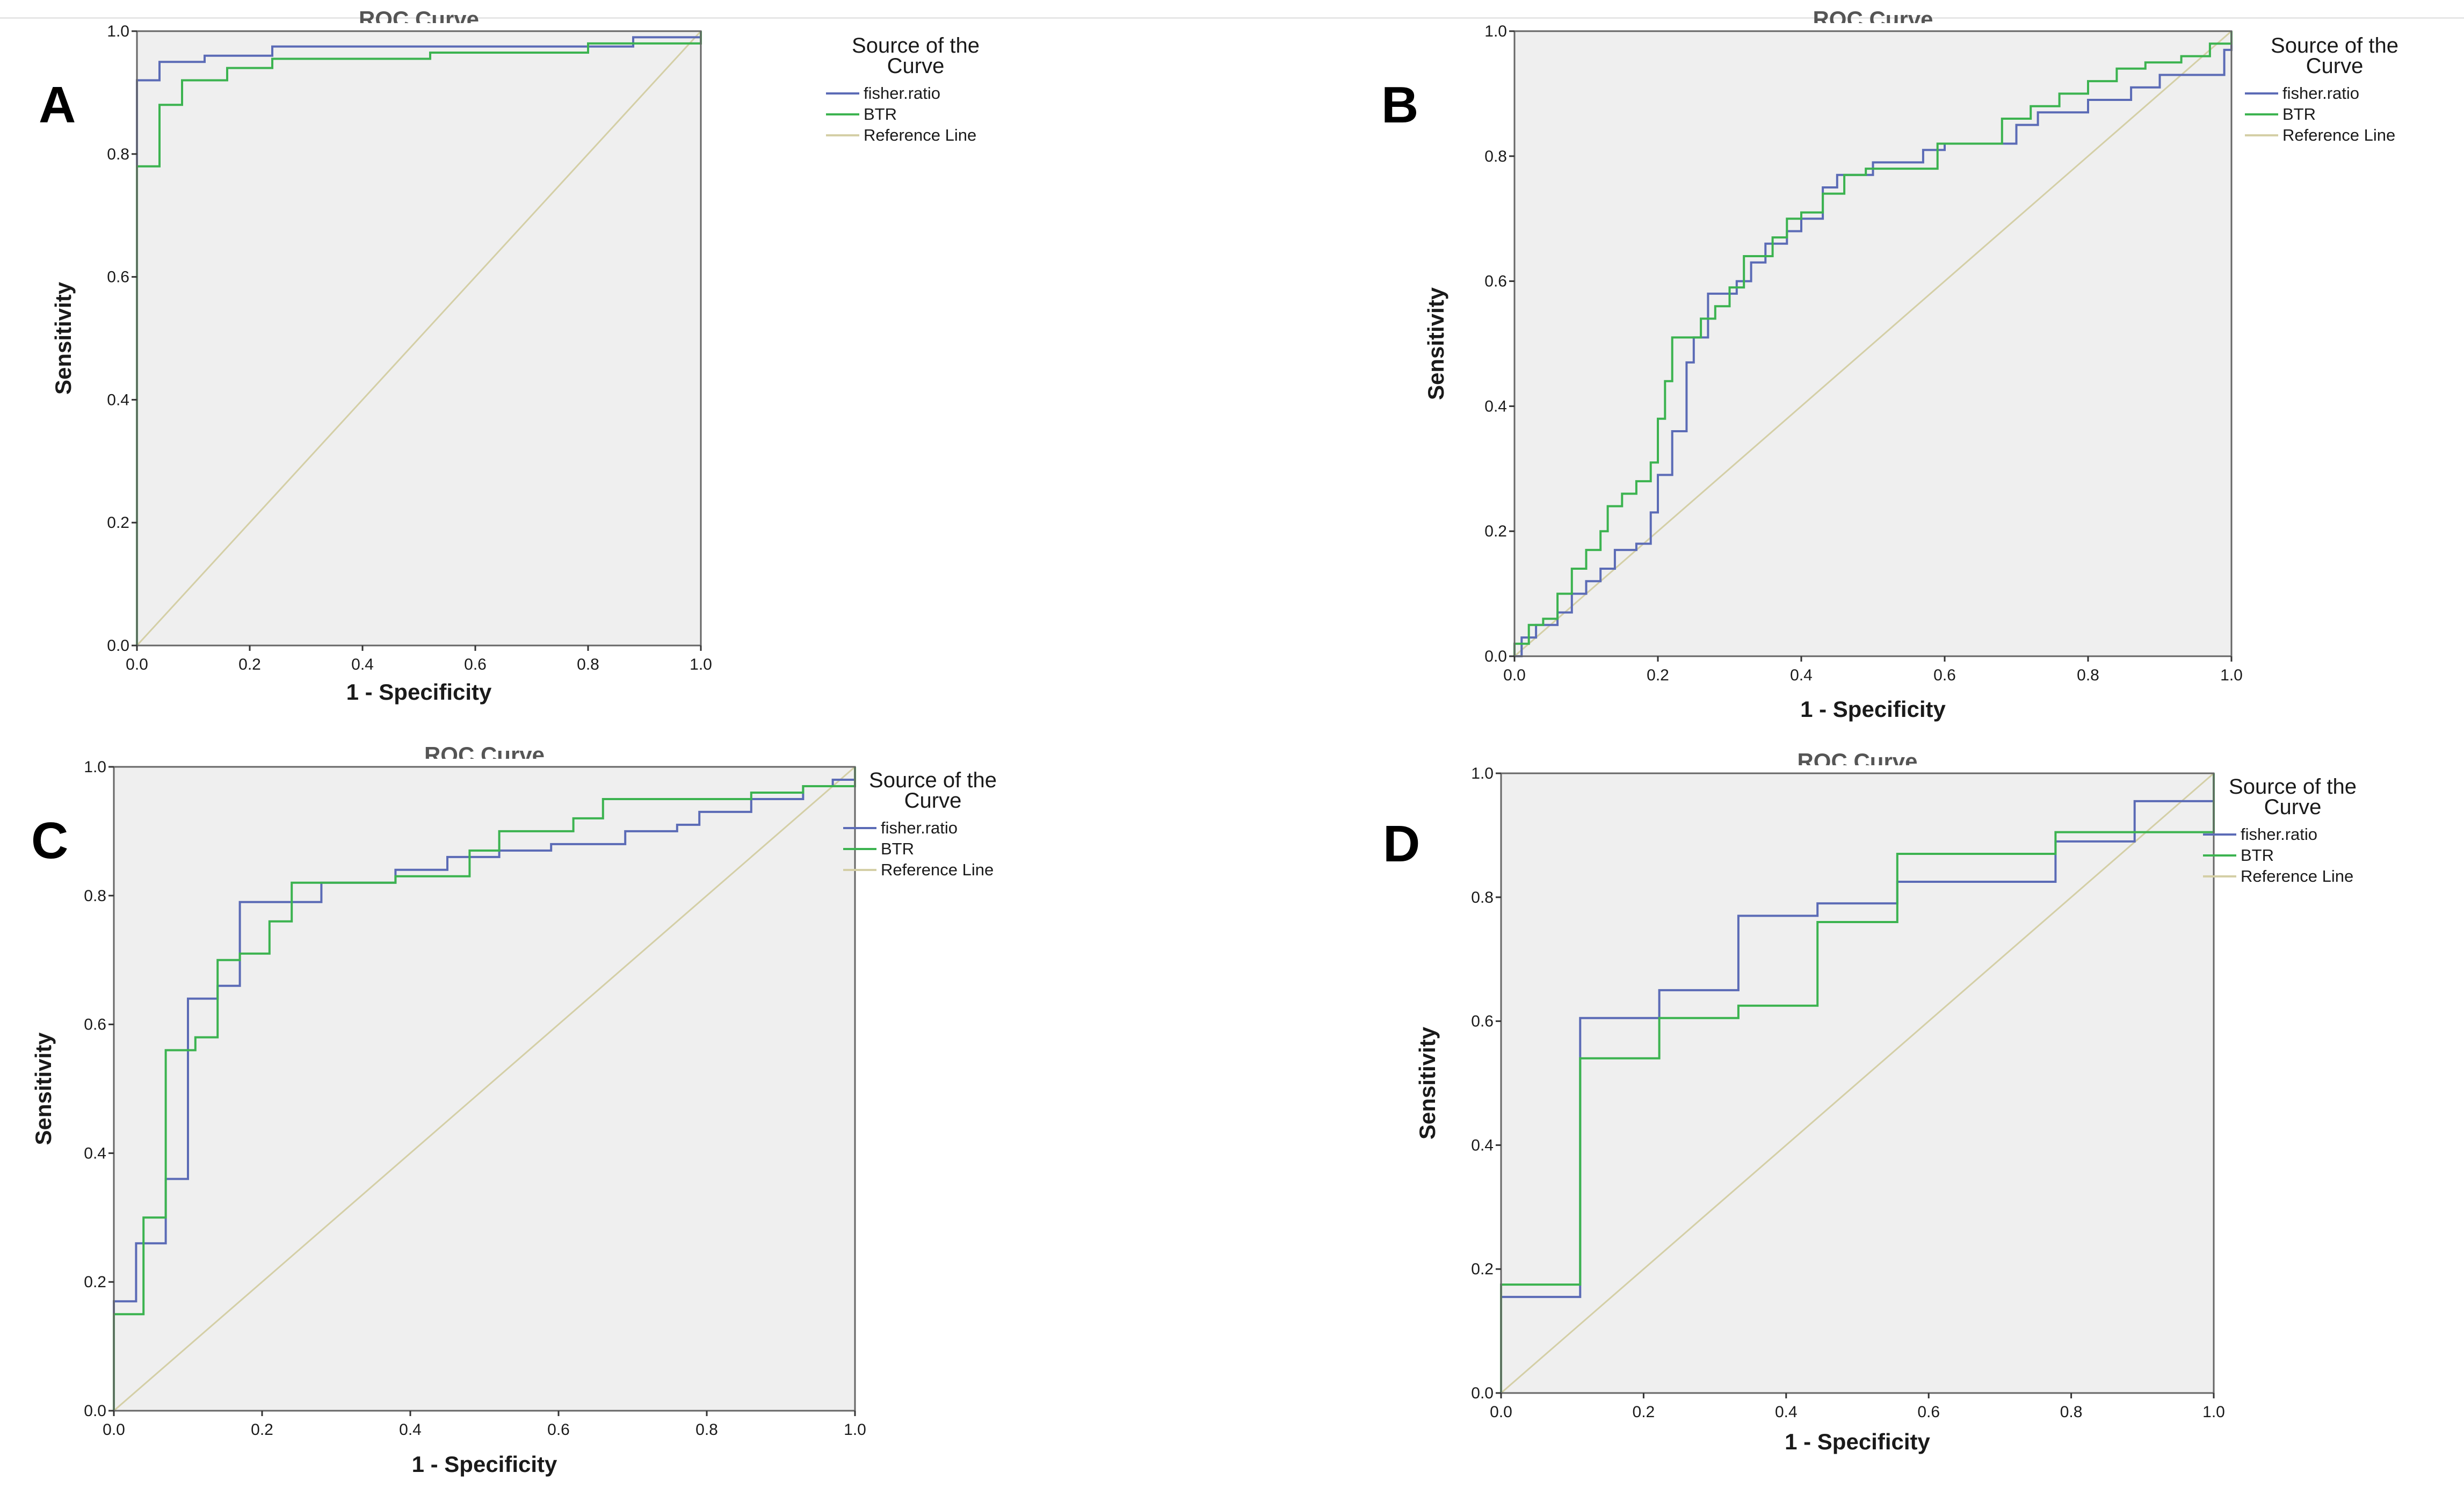 The height and width of the screenshot is (1509, 2464). What do you see at coordinates (2334, 45) in the screenshot?
I see `panel-b-legend-title: Source of the` at bounding box center [2334, 45].